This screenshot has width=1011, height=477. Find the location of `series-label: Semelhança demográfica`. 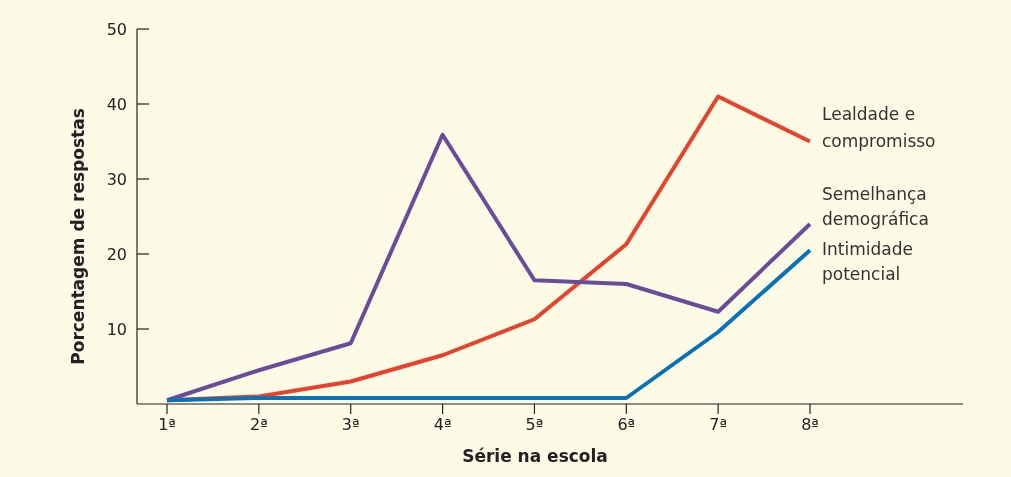

series-label: Semelhança demográfica is located at coordinates (875, 206).